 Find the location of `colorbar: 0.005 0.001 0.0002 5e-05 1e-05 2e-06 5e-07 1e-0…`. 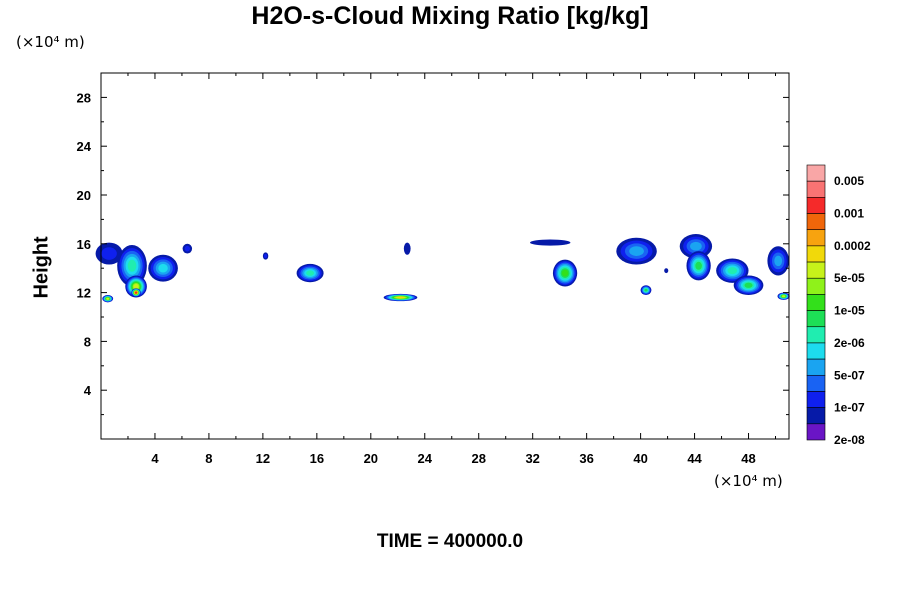

colorbar: 0.005 0.001 0.0002 5e-05 1e-05 2e-06 5e-07 1e-0… is located at coordinates (838, 305).